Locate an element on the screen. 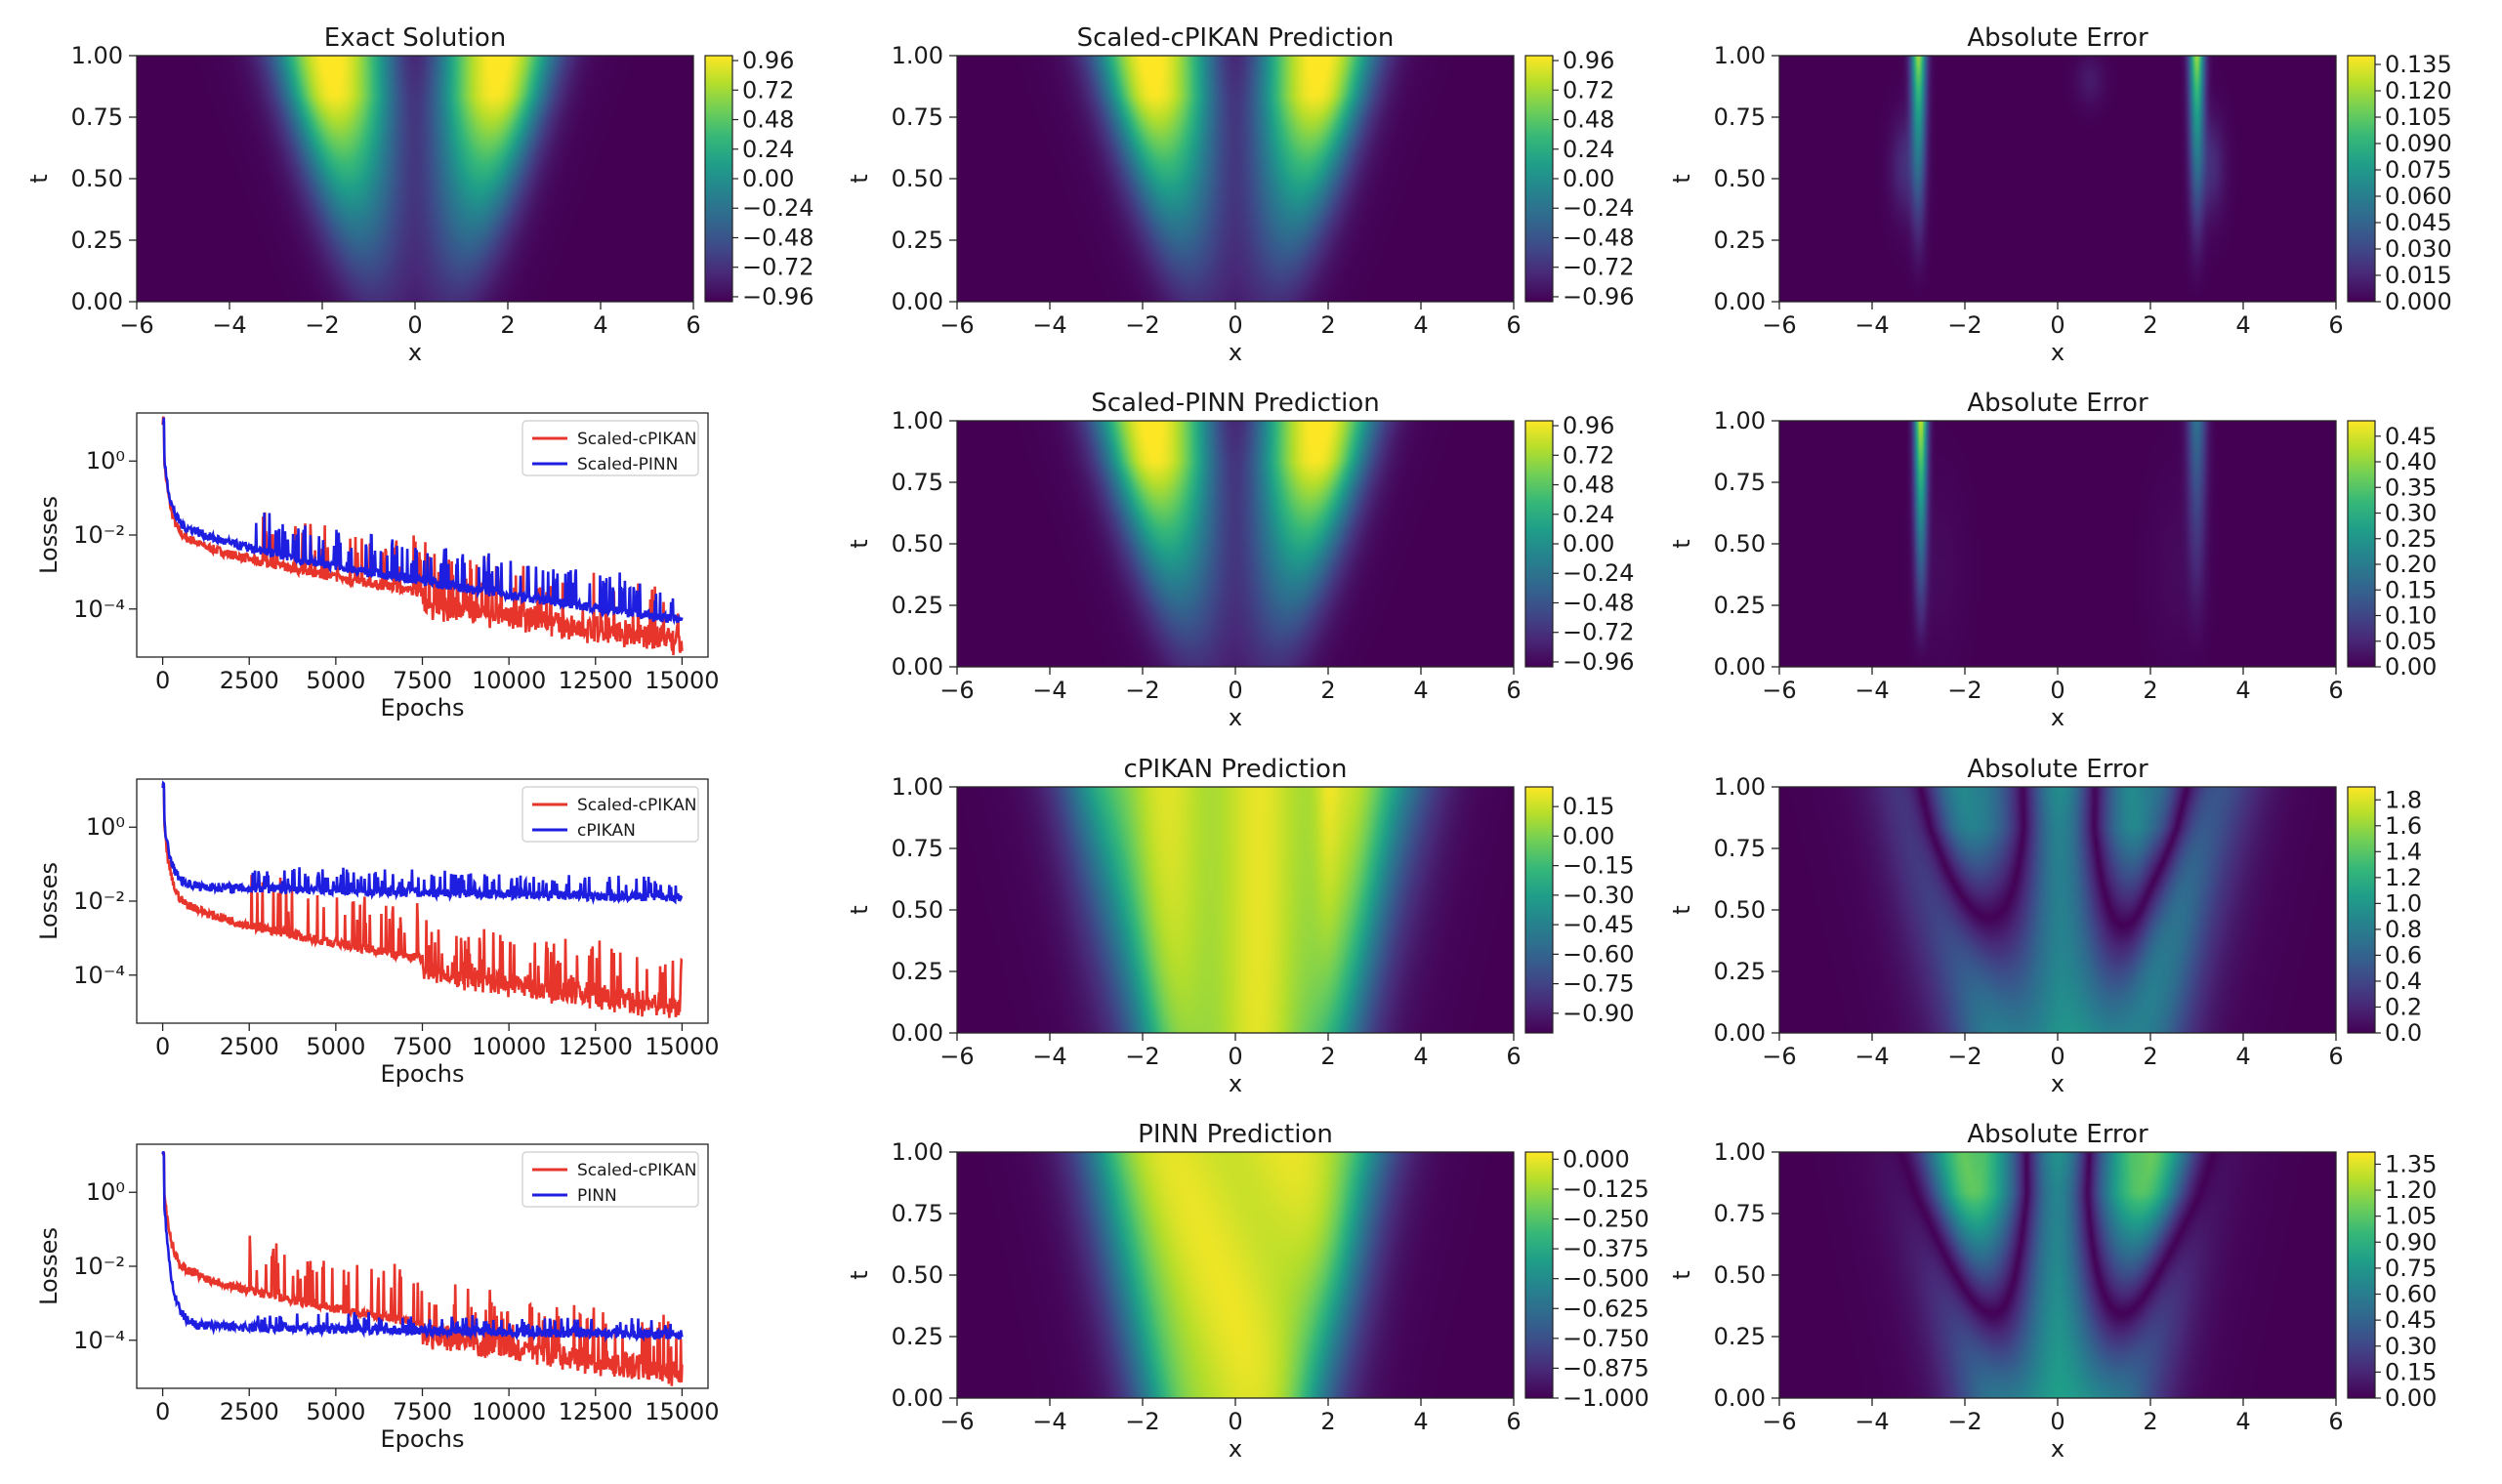  colorbar-tick-label: 0.30 is located at coordinates (2411, 1346).